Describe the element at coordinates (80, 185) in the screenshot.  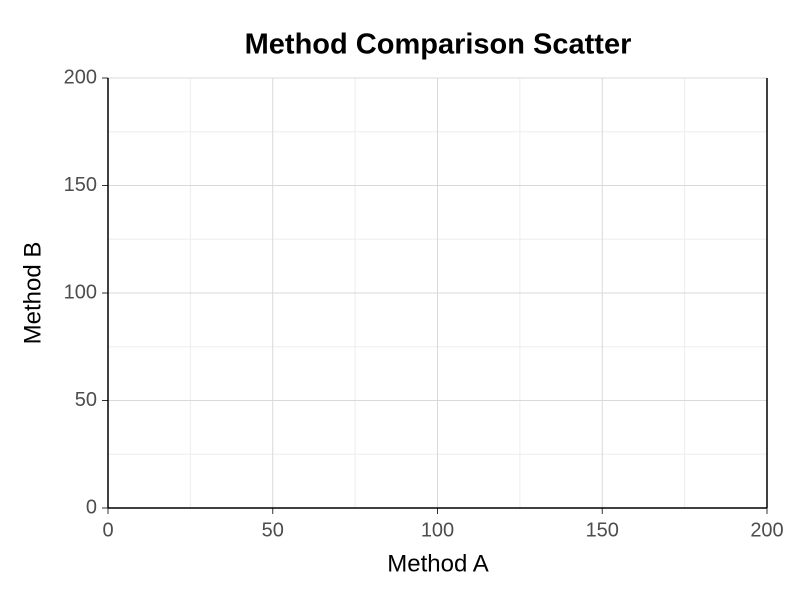
I see `y-tick-label: 150` at that location.